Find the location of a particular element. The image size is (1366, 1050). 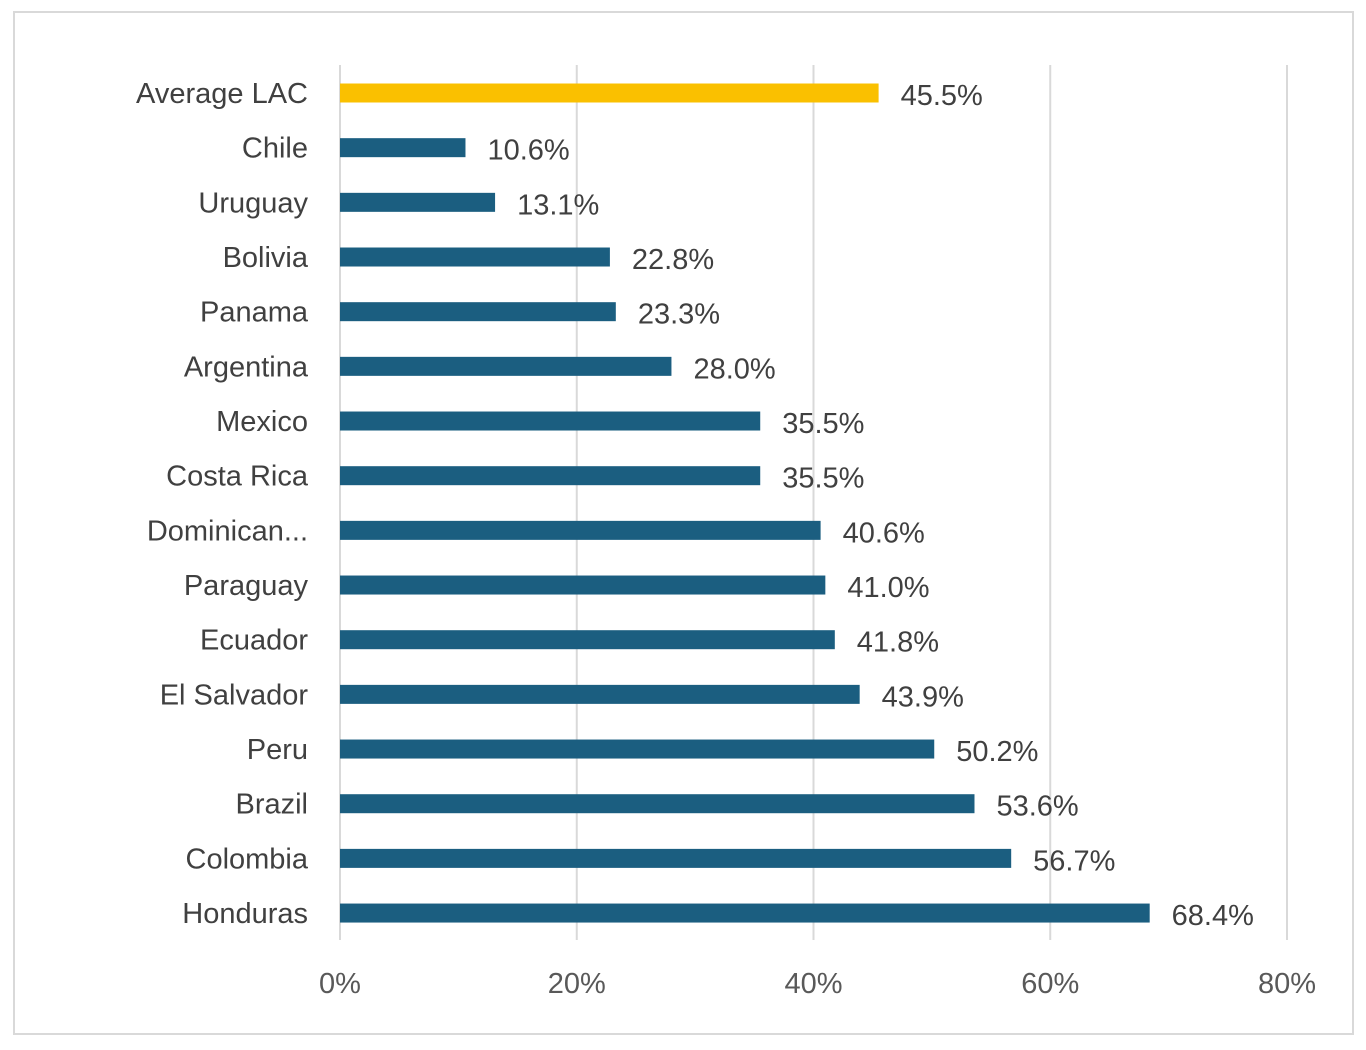

value-label-chile: 10.6% is located at coordinates (528, 151).